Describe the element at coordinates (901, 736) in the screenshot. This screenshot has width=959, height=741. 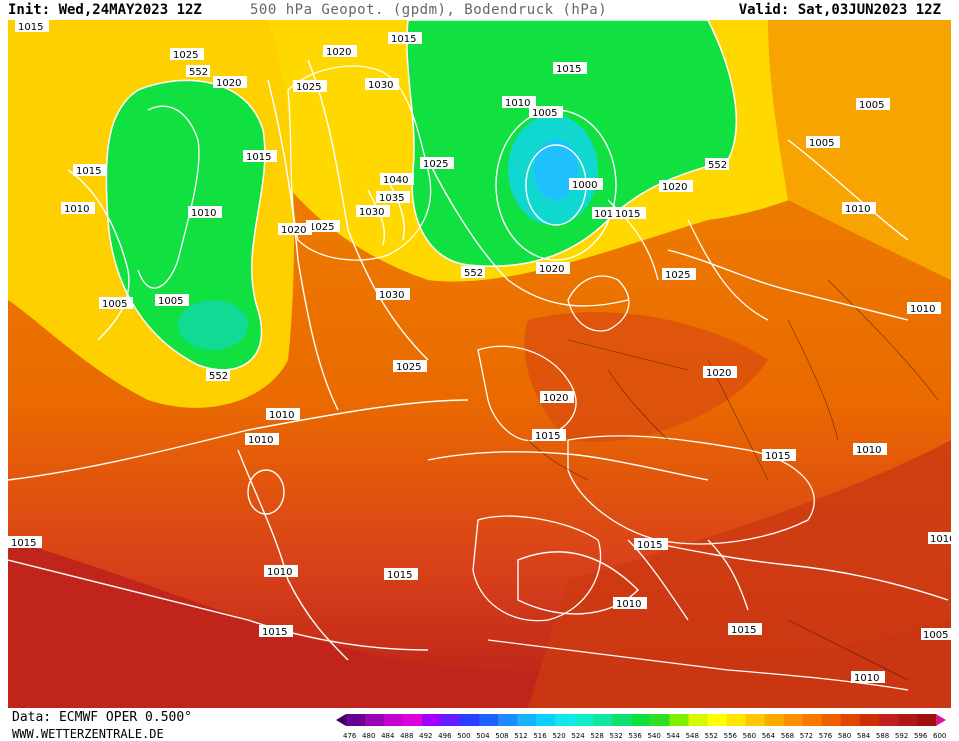
I see `color-scale-tick-label: 592` at that location.